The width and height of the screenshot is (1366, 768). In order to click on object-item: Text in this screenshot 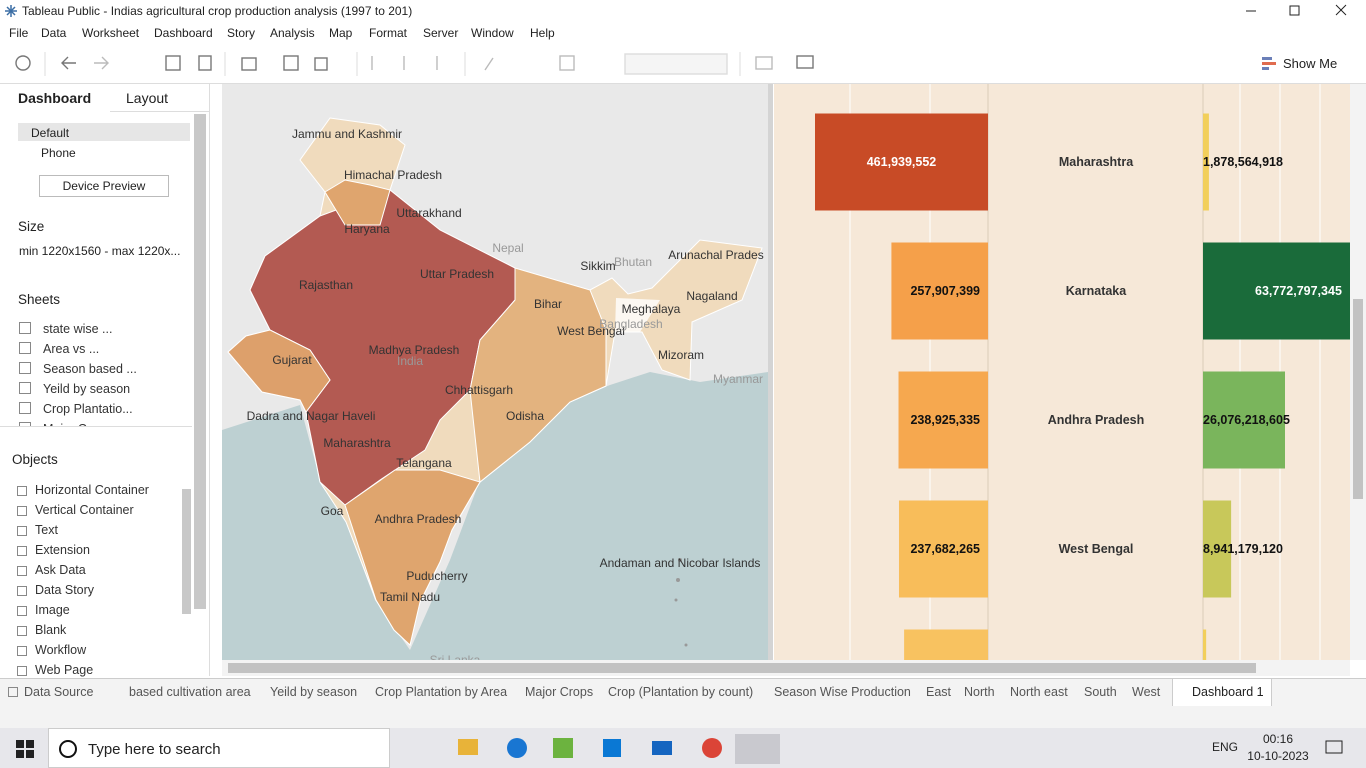, I will do `click(46, 530)`.